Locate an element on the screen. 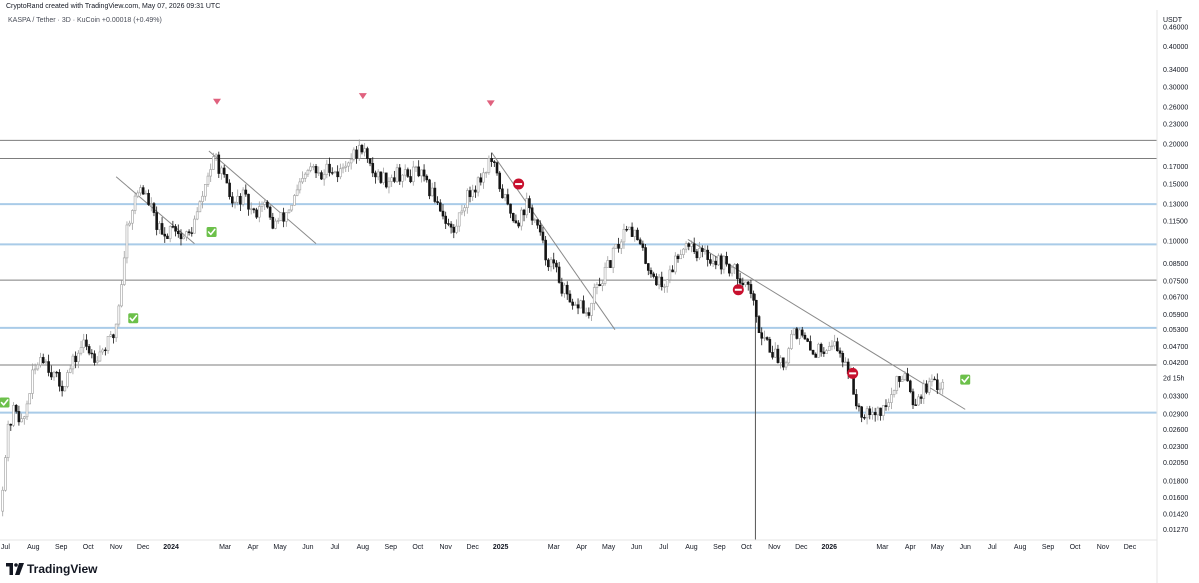 The width and height of the screenshot is (1199, 583). no-entry-icon is located at coordinates (519, 184).